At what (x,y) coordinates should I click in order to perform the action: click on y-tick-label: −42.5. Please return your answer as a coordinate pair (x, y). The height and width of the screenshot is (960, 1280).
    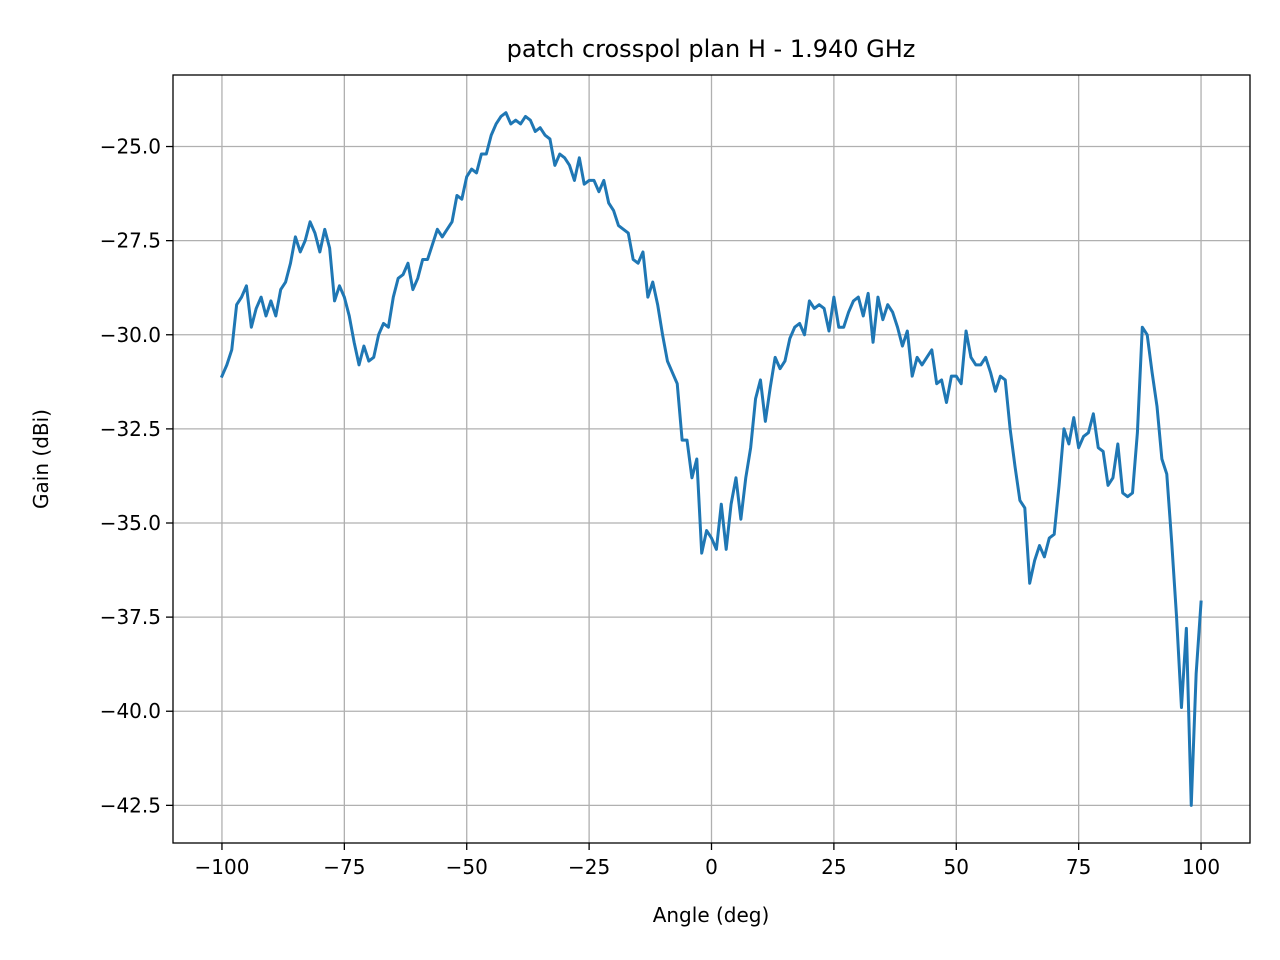
    Looking at the image, I should click on (130, 805).